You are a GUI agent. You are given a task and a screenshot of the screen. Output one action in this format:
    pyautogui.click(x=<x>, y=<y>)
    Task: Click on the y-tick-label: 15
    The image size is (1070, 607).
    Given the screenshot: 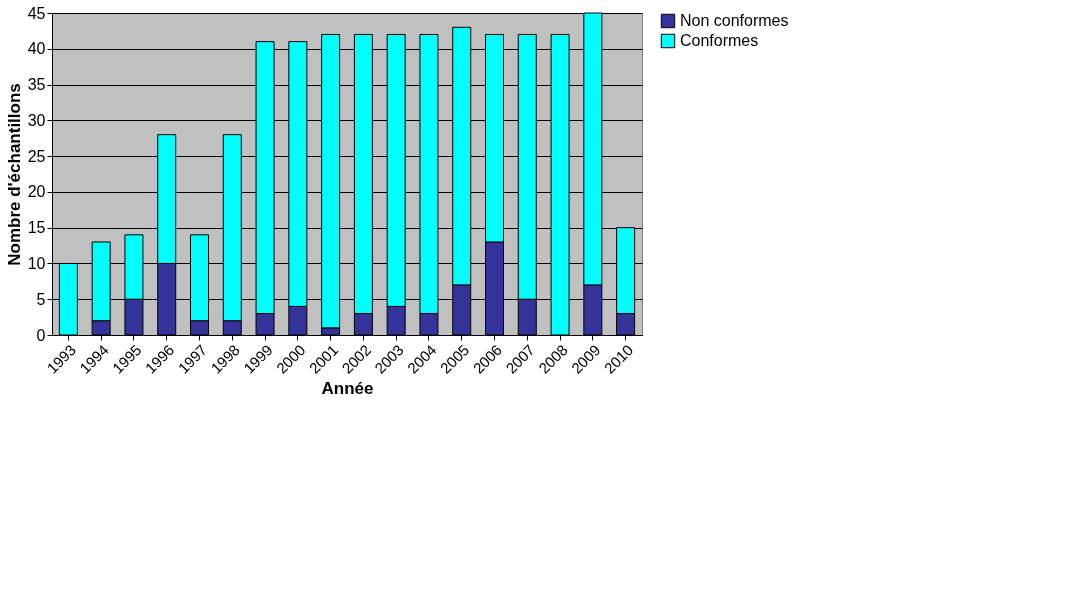 What is the action you would take?
    pyautogui.click(x=36, y=228)
    